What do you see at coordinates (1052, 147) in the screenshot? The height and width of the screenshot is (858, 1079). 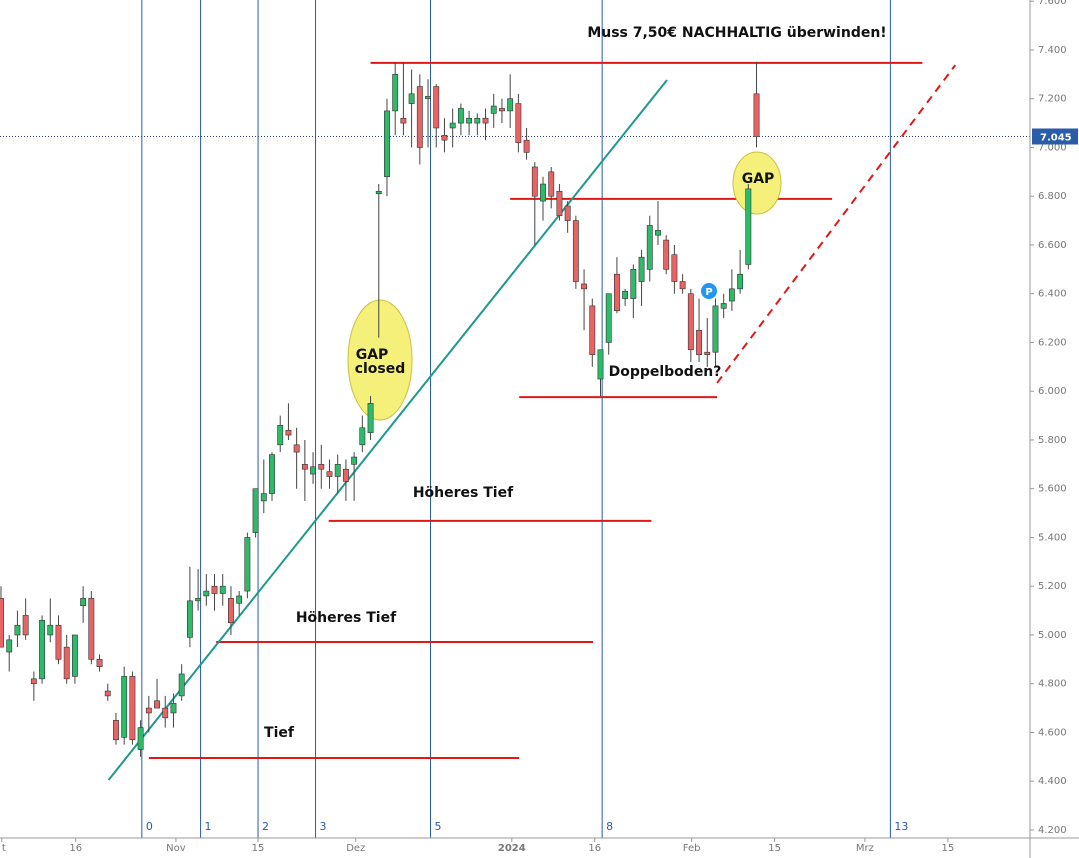 I see `y-tick-label: 7.000` at bounding box center [1052, 147].